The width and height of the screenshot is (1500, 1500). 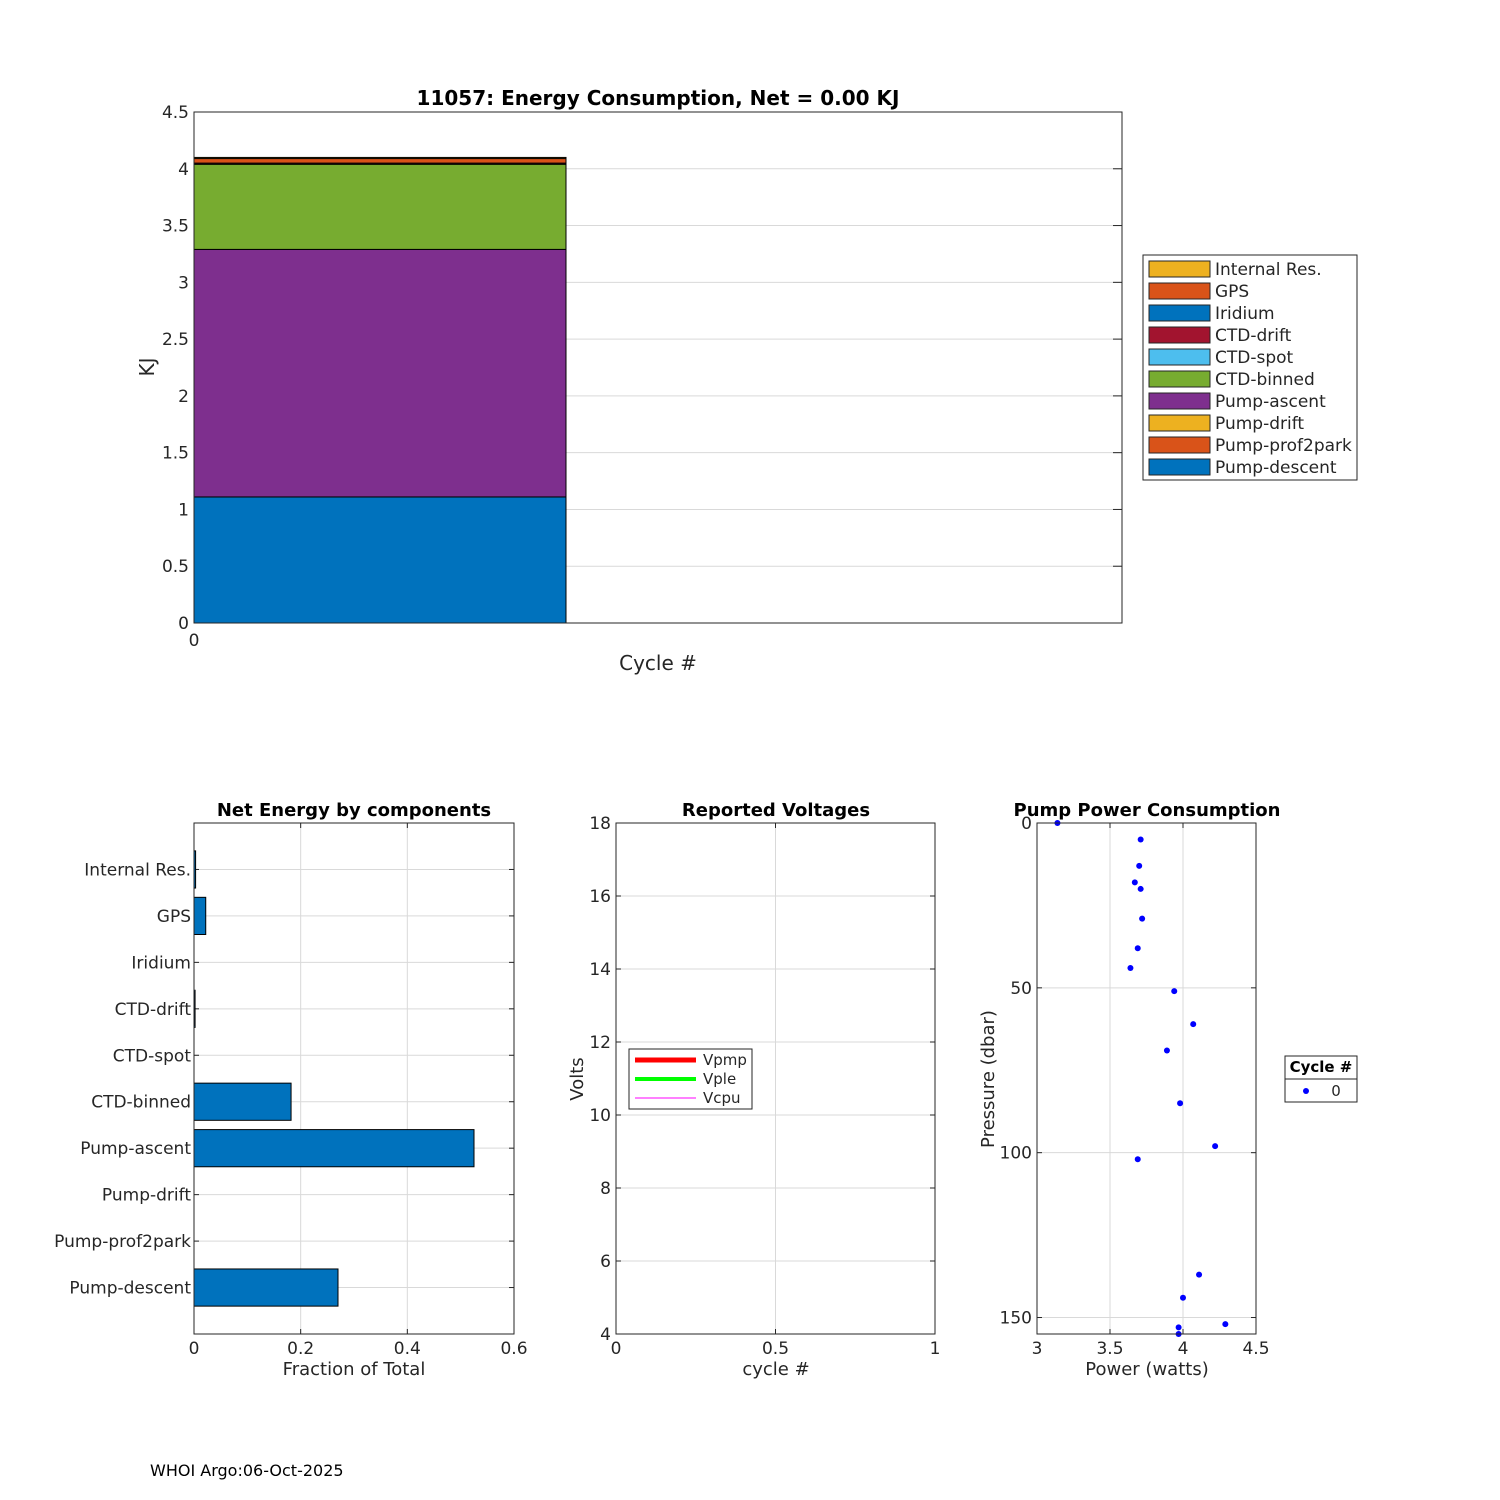 What do you see at coordinates (1306, 1091) in the screenshot?
I see `legend-marker` at bounding box center [1306, 1091].